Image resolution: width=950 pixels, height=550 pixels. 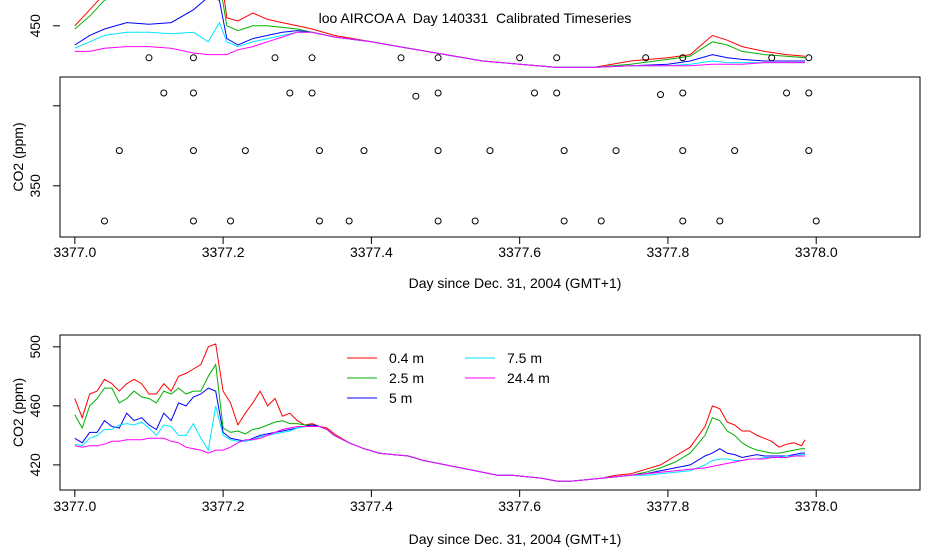 I want to click on y-tick-label: 350, so click(x=35, y=186).